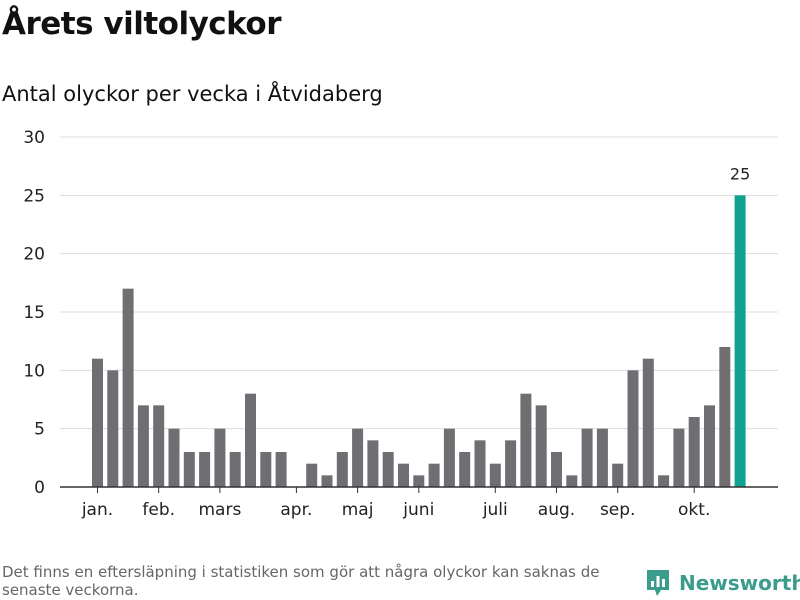 This screenshot has width=800, height=600. What do you see at coordinates (39, 430) in the screenshot?
I see `y-tick-label: 5` at bounding box center [39, 430].